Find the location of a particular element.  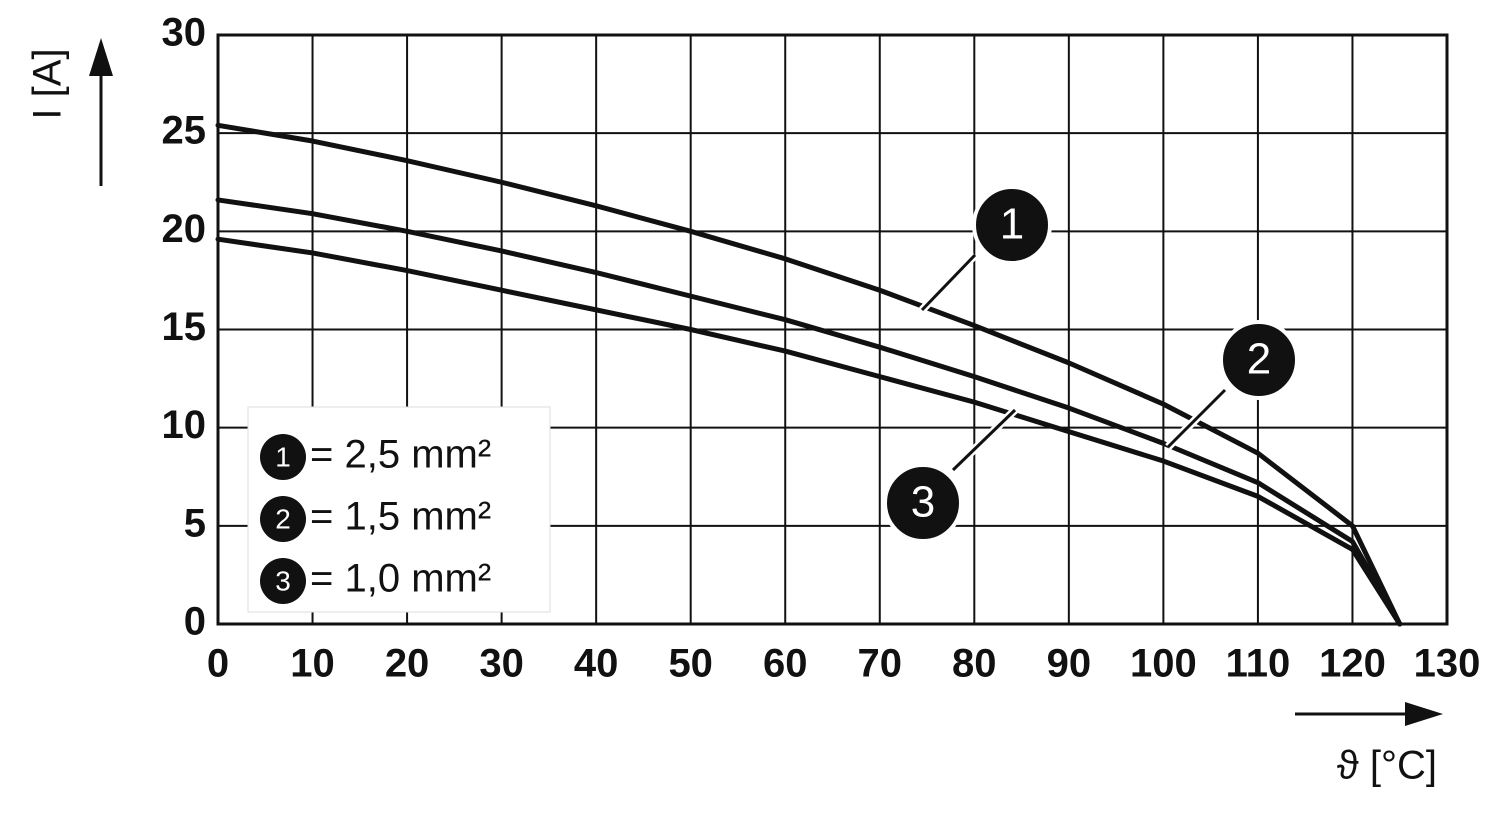

y-tick-label: 10 is located at coordinates (184, 425).